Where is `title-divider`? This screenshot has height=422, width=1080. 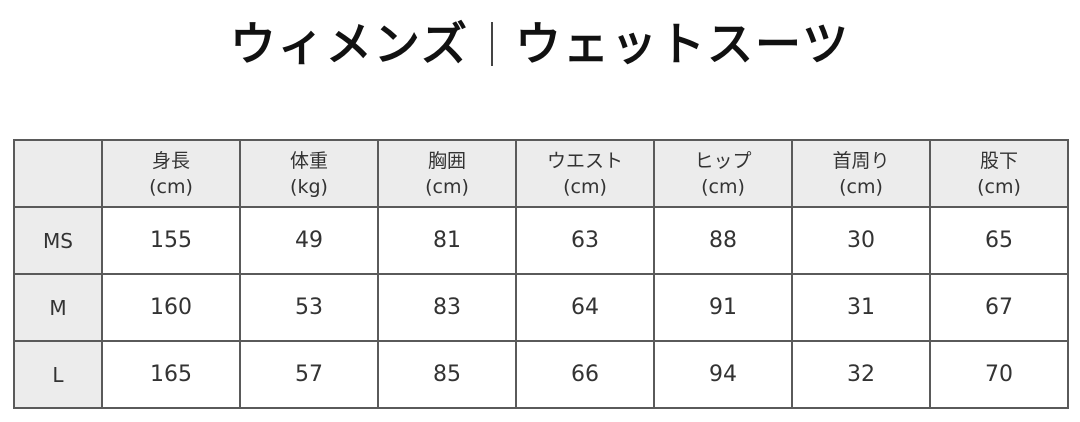 title-divider is located at coordinates (492, 43).